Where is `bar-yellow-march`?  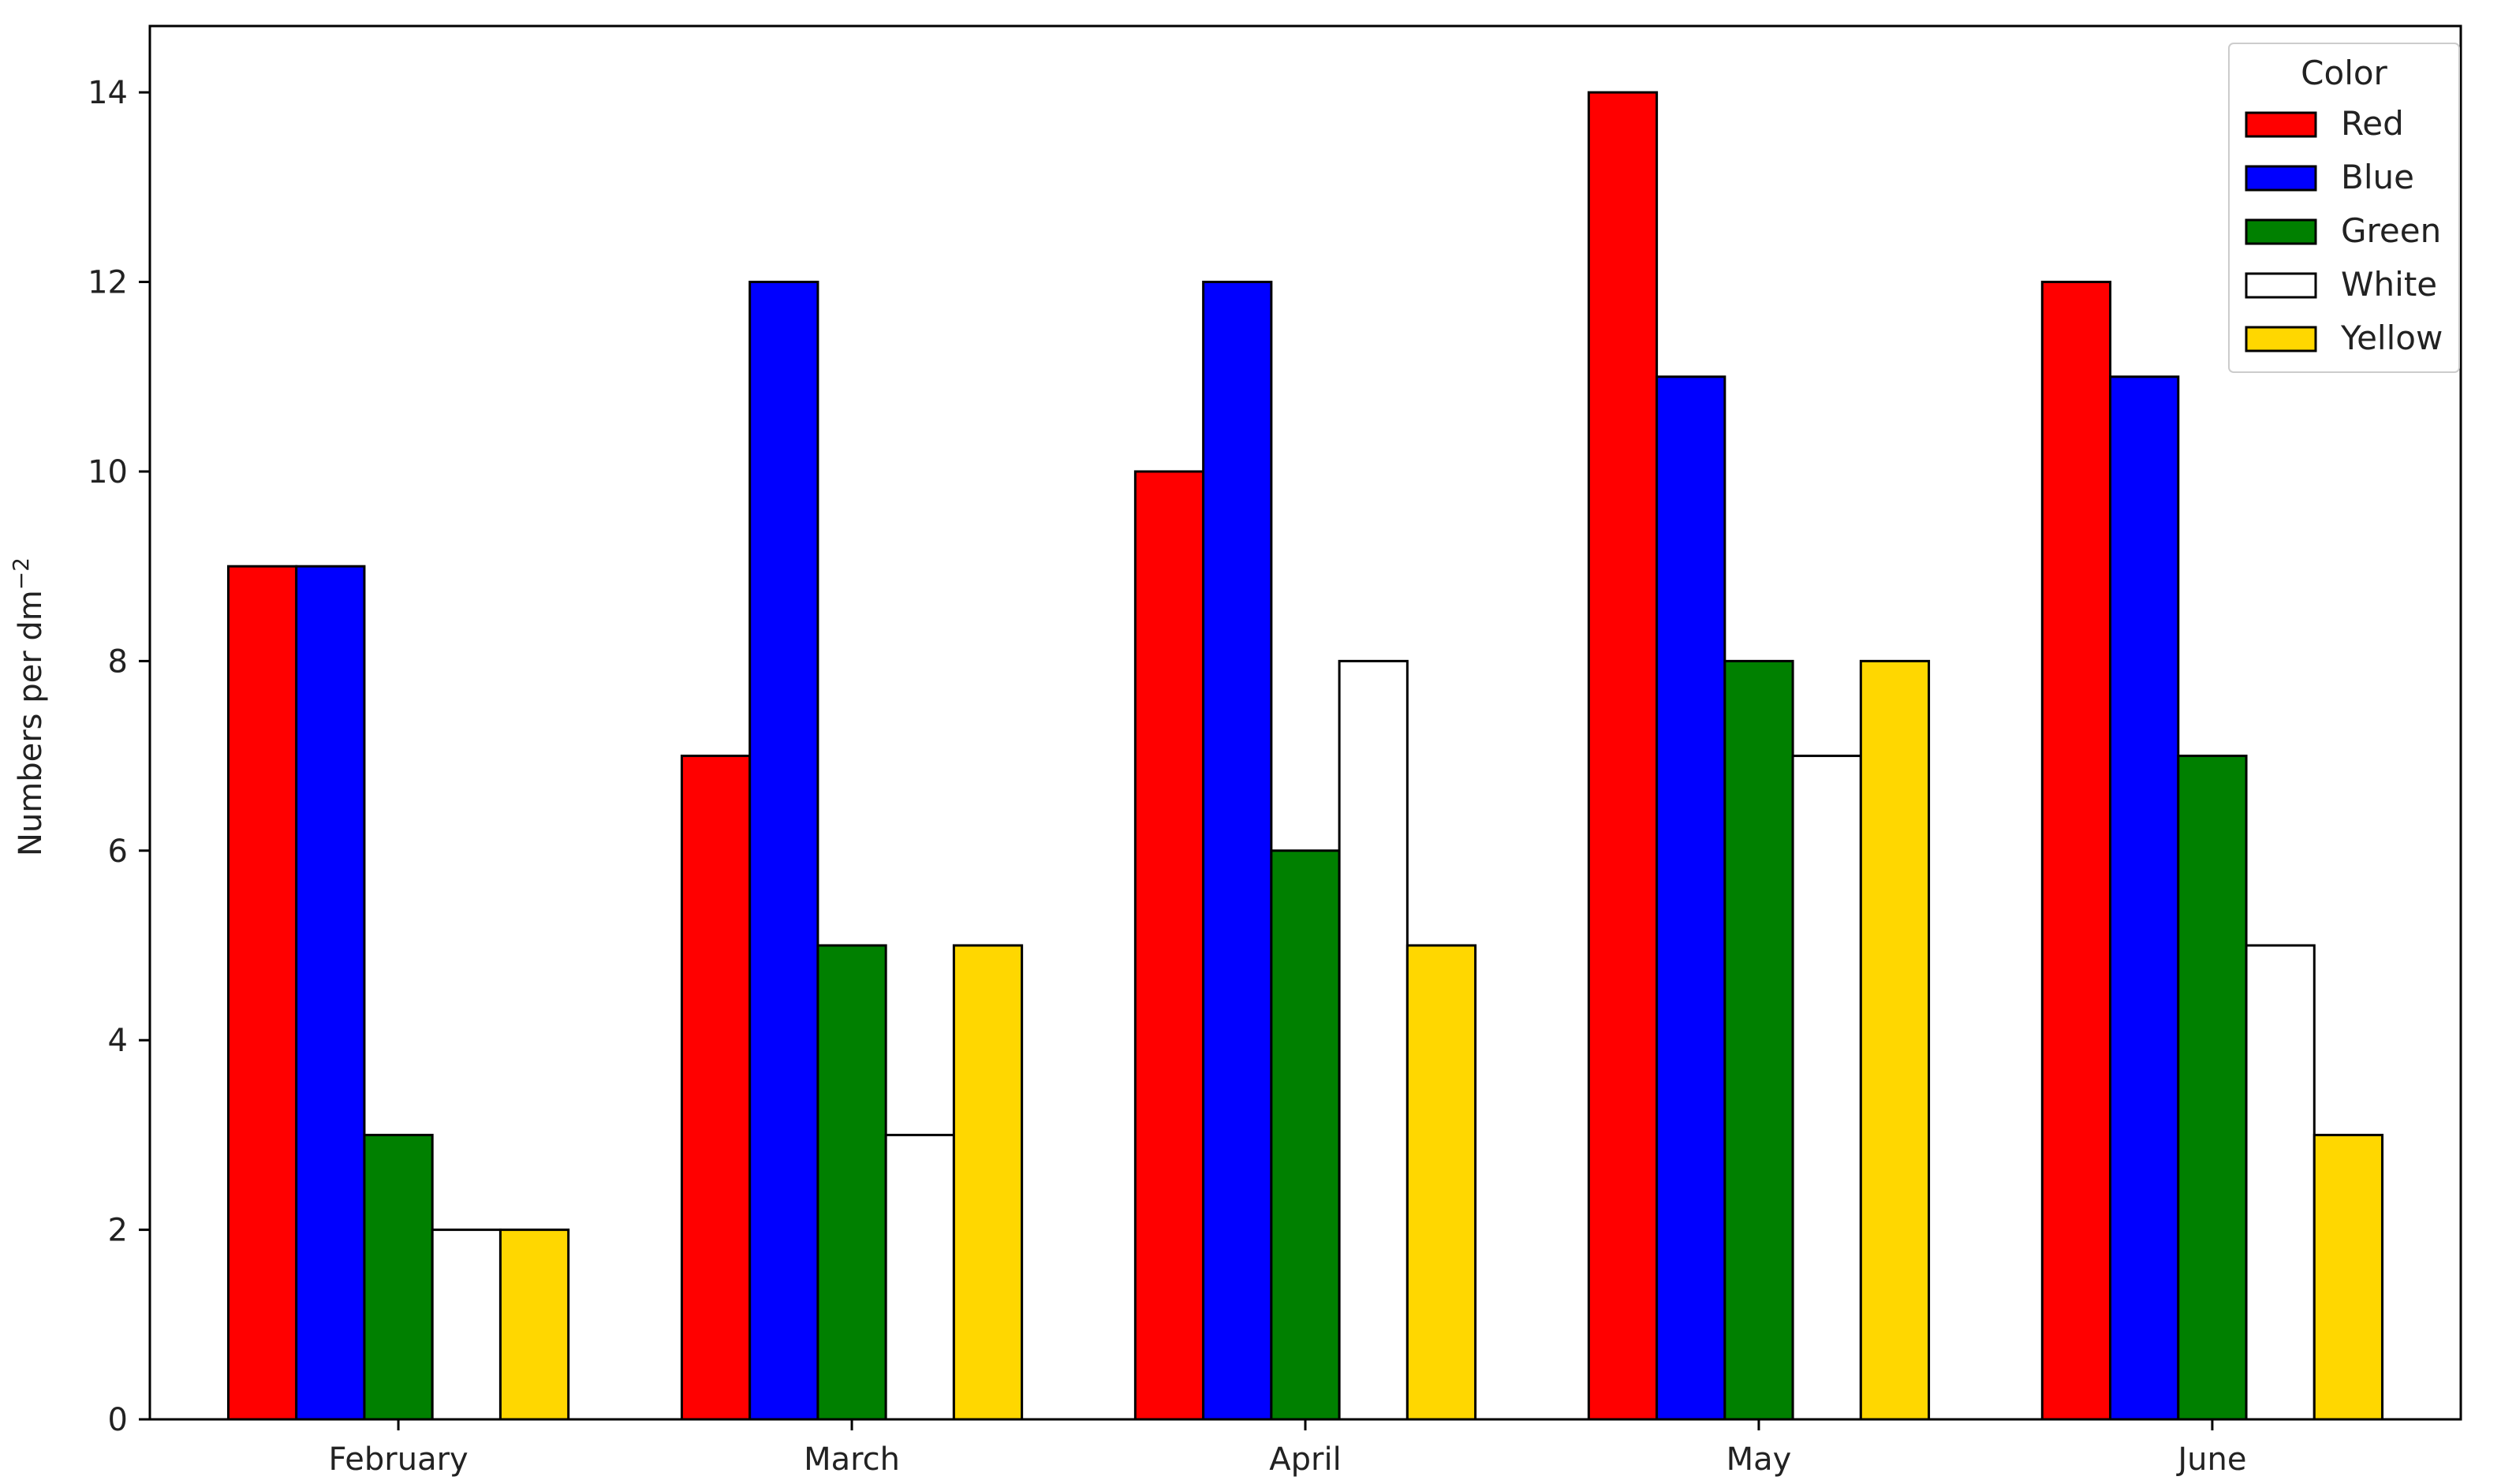
bar-yellow-march is located at coordinates (988, 1182).